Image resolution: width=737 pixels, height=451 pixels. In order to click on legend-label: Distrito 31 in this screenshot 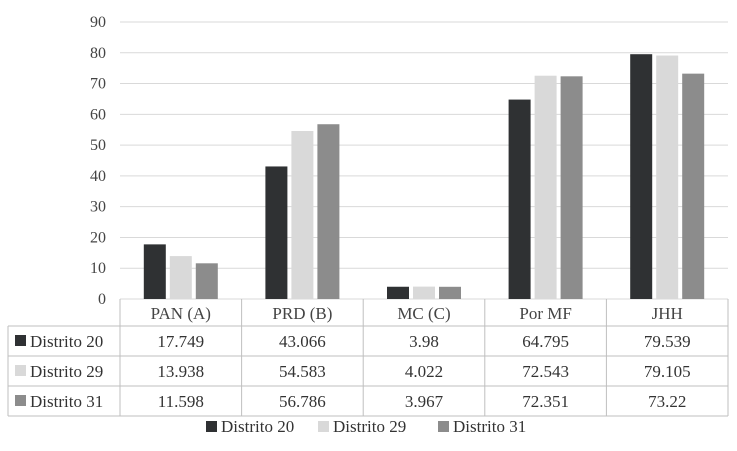, I will do `click(489, 426)`.